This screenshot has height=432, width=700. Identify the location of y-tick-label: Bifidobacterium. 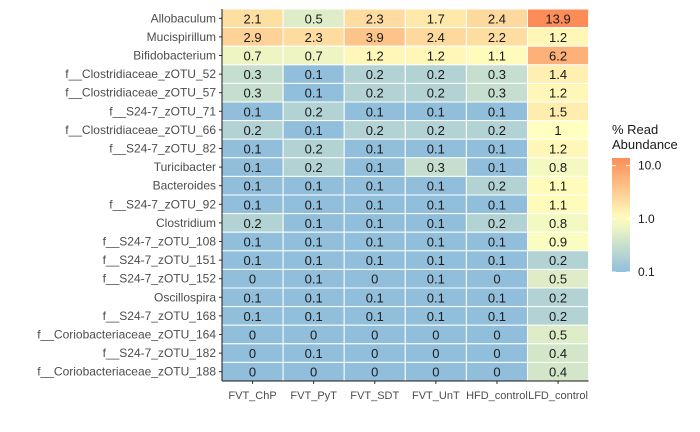
(174, 56).